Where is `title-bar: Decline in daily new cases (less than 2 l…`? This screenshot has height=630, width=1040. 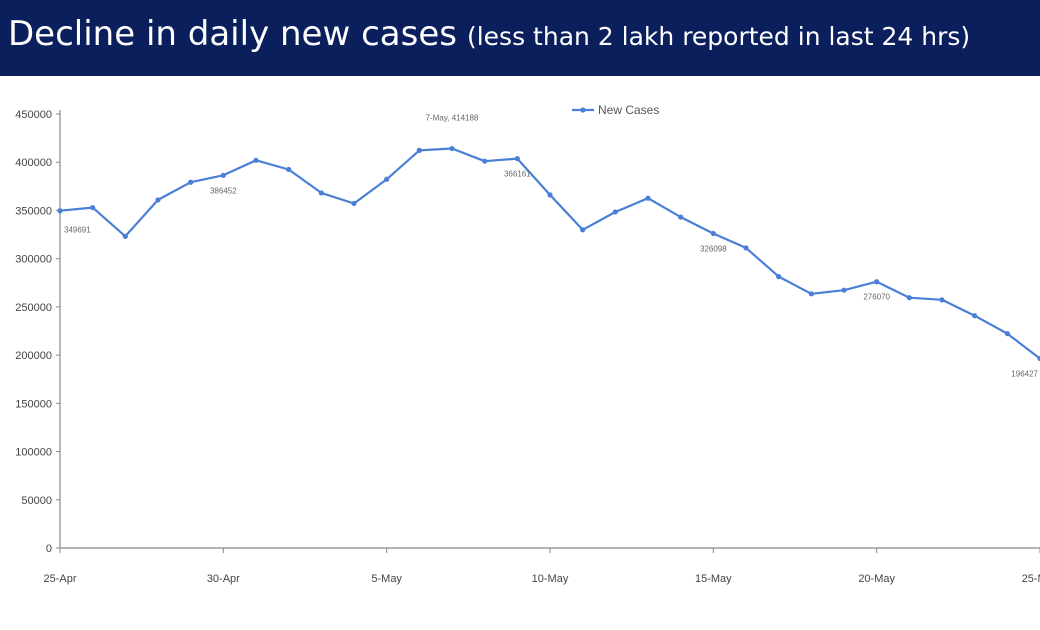 title-bar: Decline in daily new cases (less than 2 l… is located at coordinates (520, 38).